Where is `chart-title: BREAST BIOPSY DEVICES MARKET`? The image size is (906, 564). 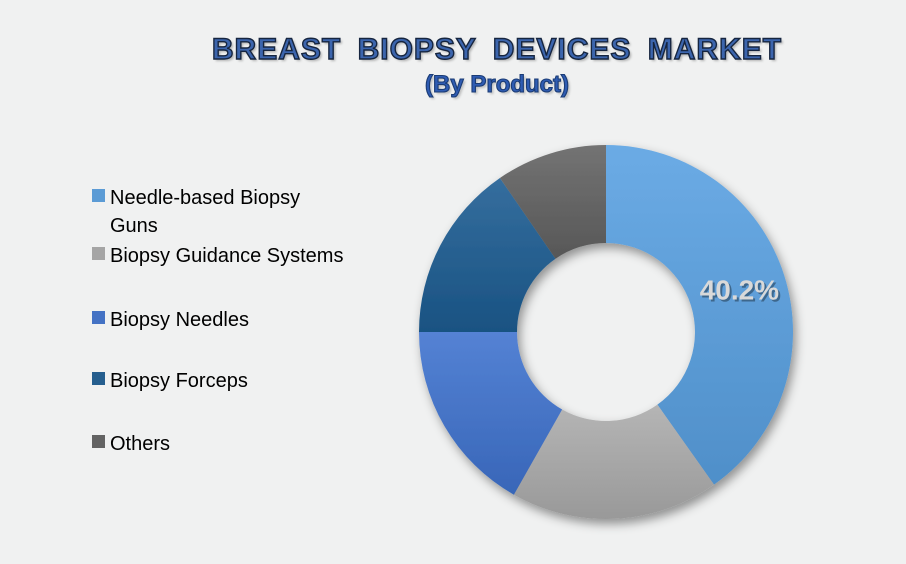 chart-title: BREAST BIOPSY DEVICES MARKET is located at coordinates (497, 49).